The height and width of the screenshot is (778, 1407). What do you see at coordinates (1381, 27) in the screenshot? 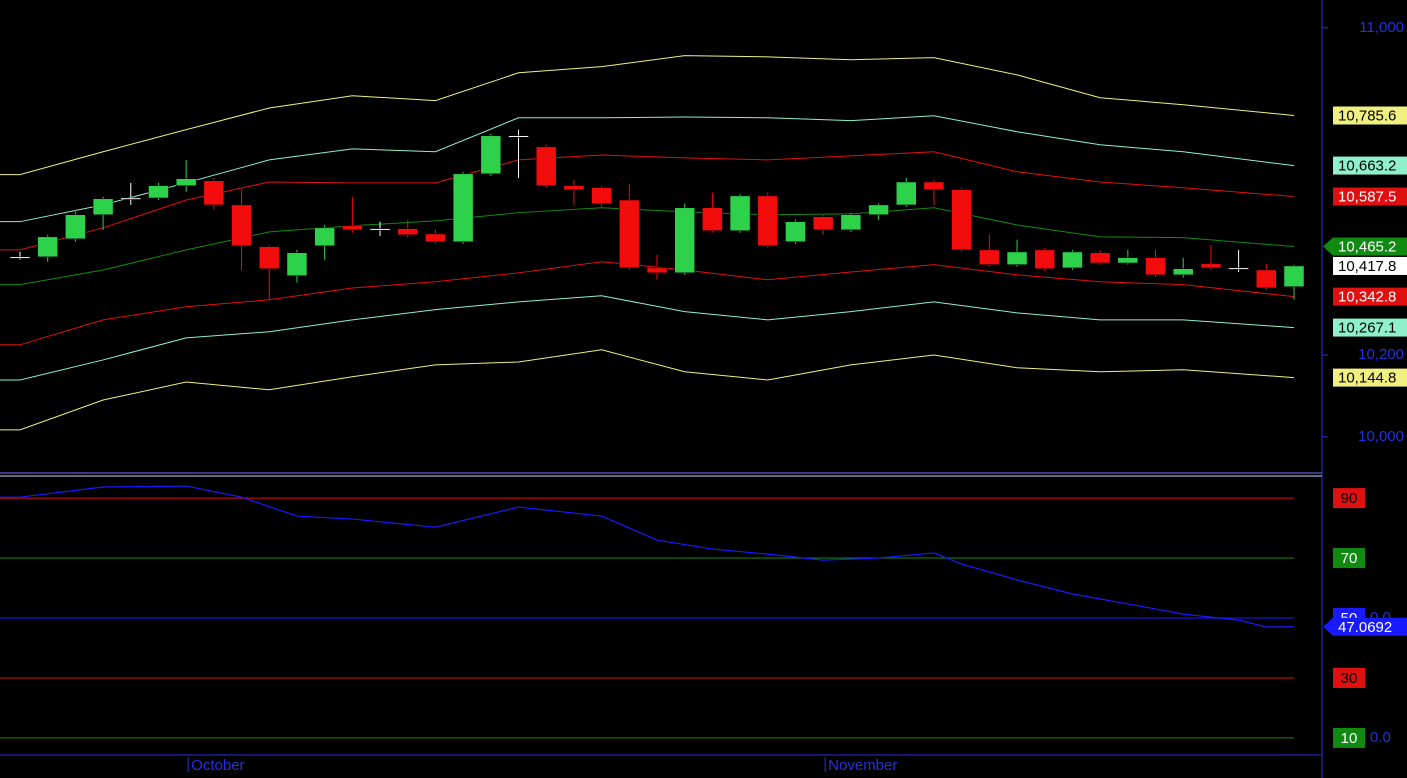
I see `y-tick-label: 11,000` at bounding box center [1381, 27].